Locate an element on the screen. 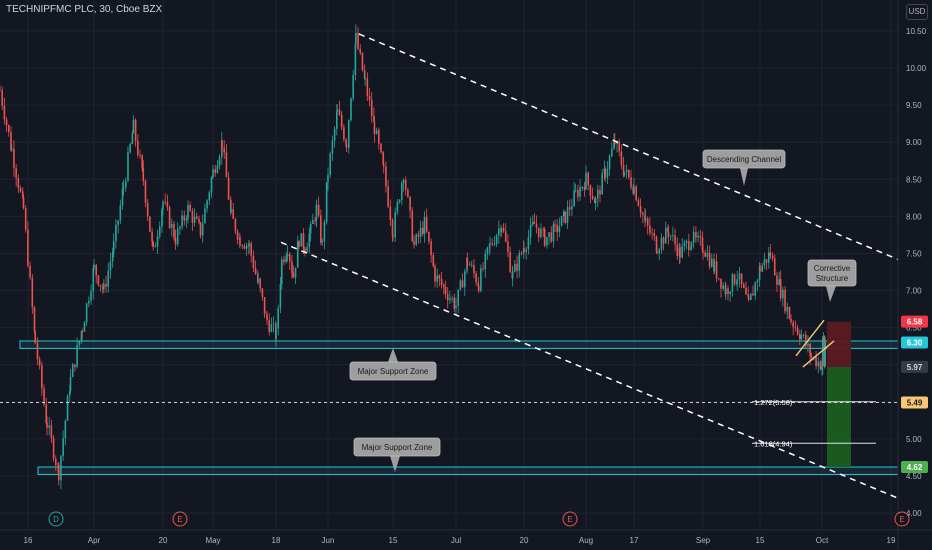  price-label-badge is located at coordinates (914, 402).